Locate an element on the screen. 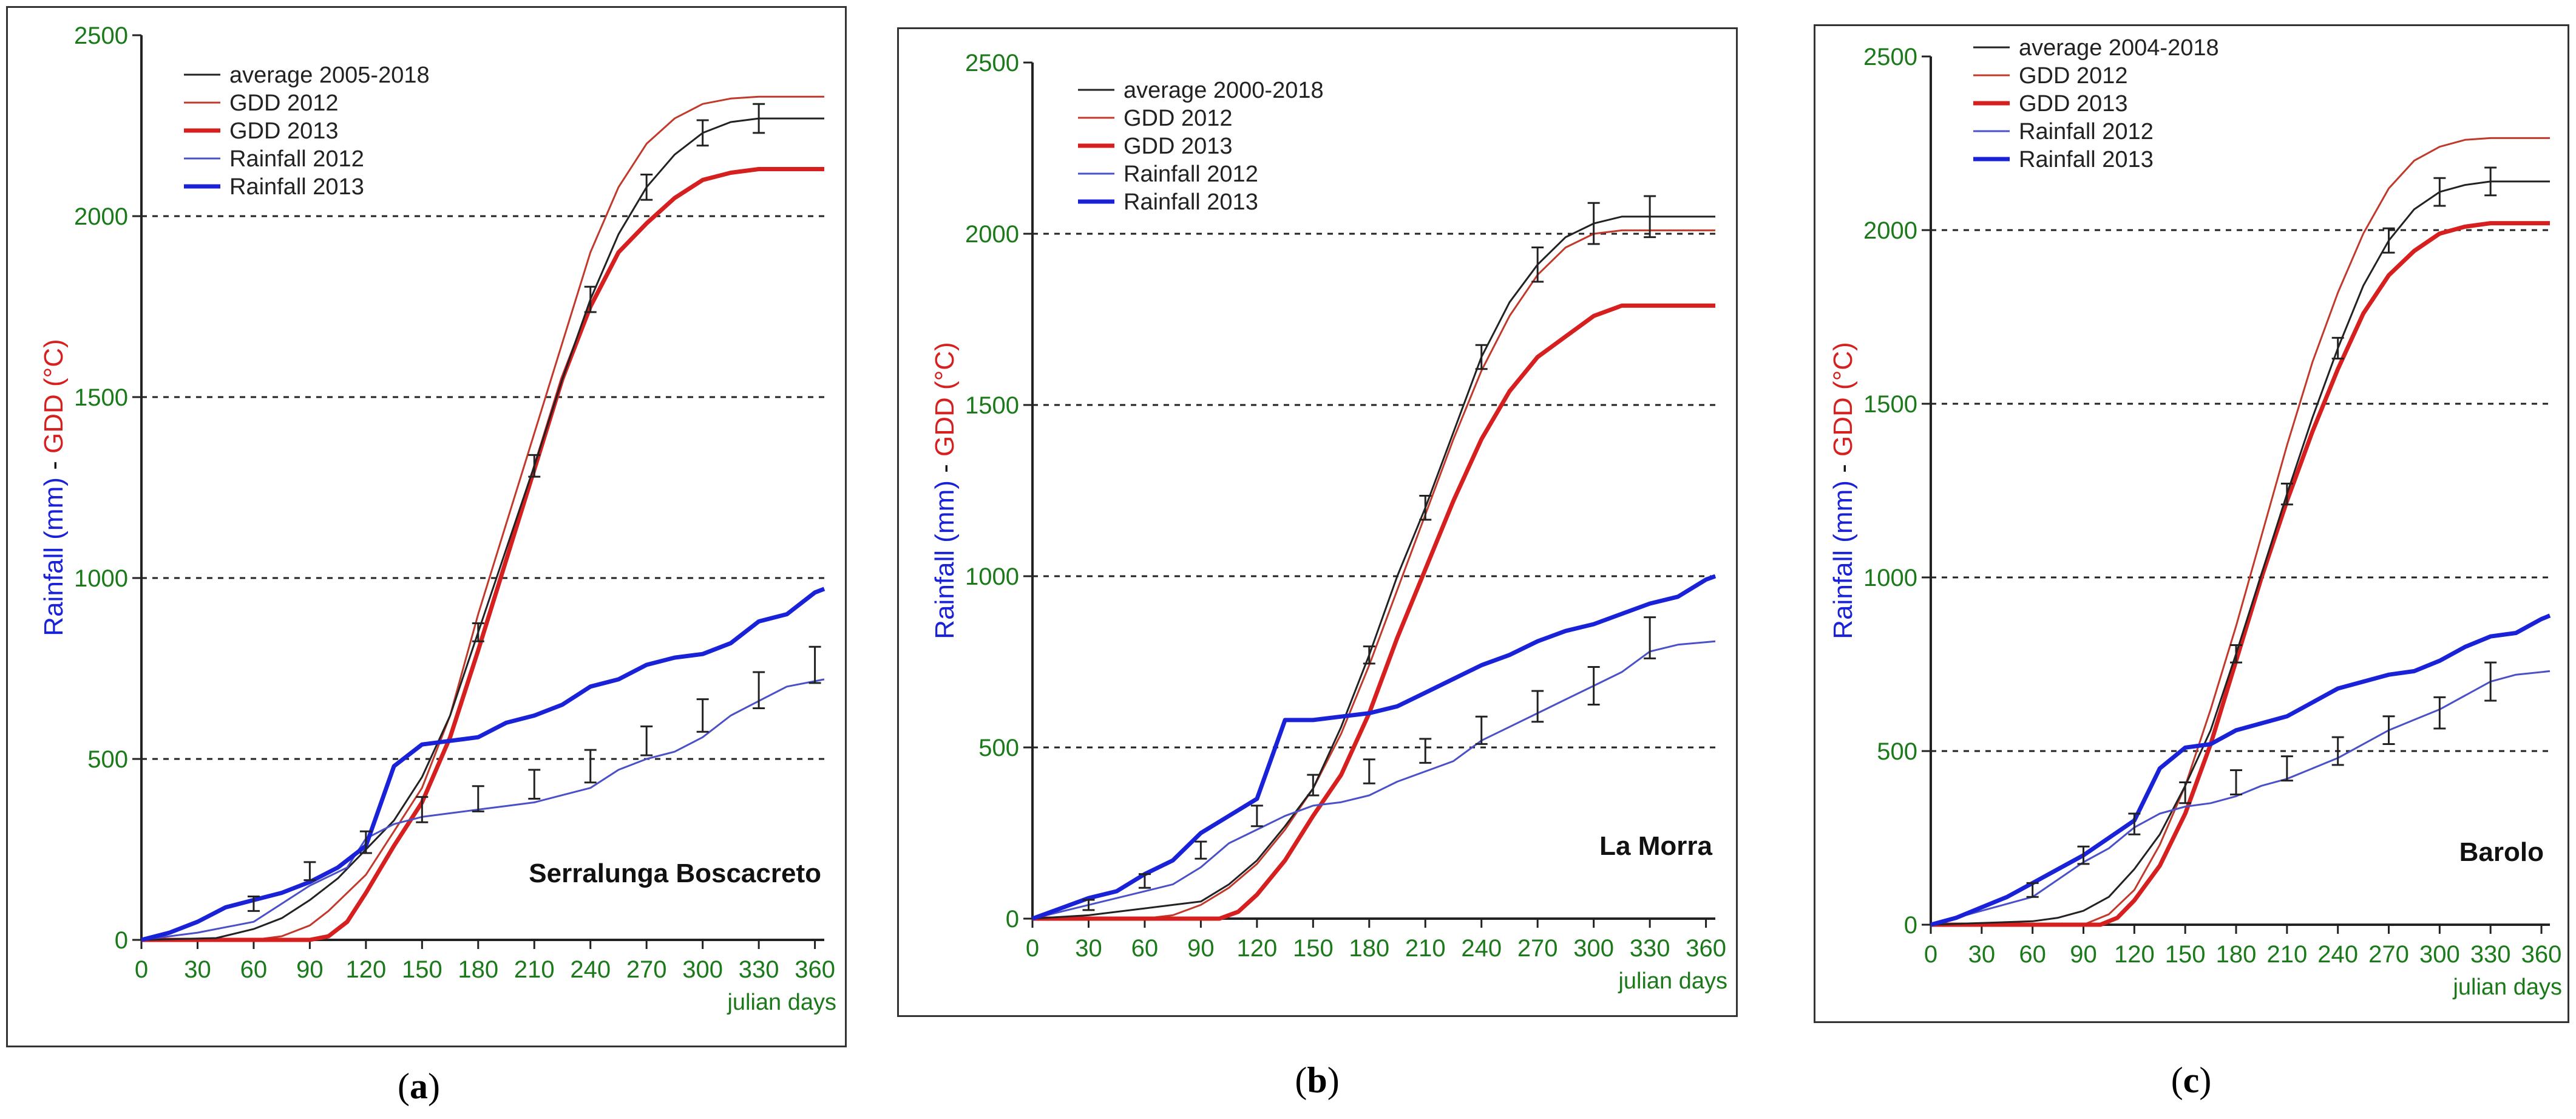 The width and height of the screenshot is (2576, 1119). legend-label: average 2000-2018 is located at coordinates (1224, 91).